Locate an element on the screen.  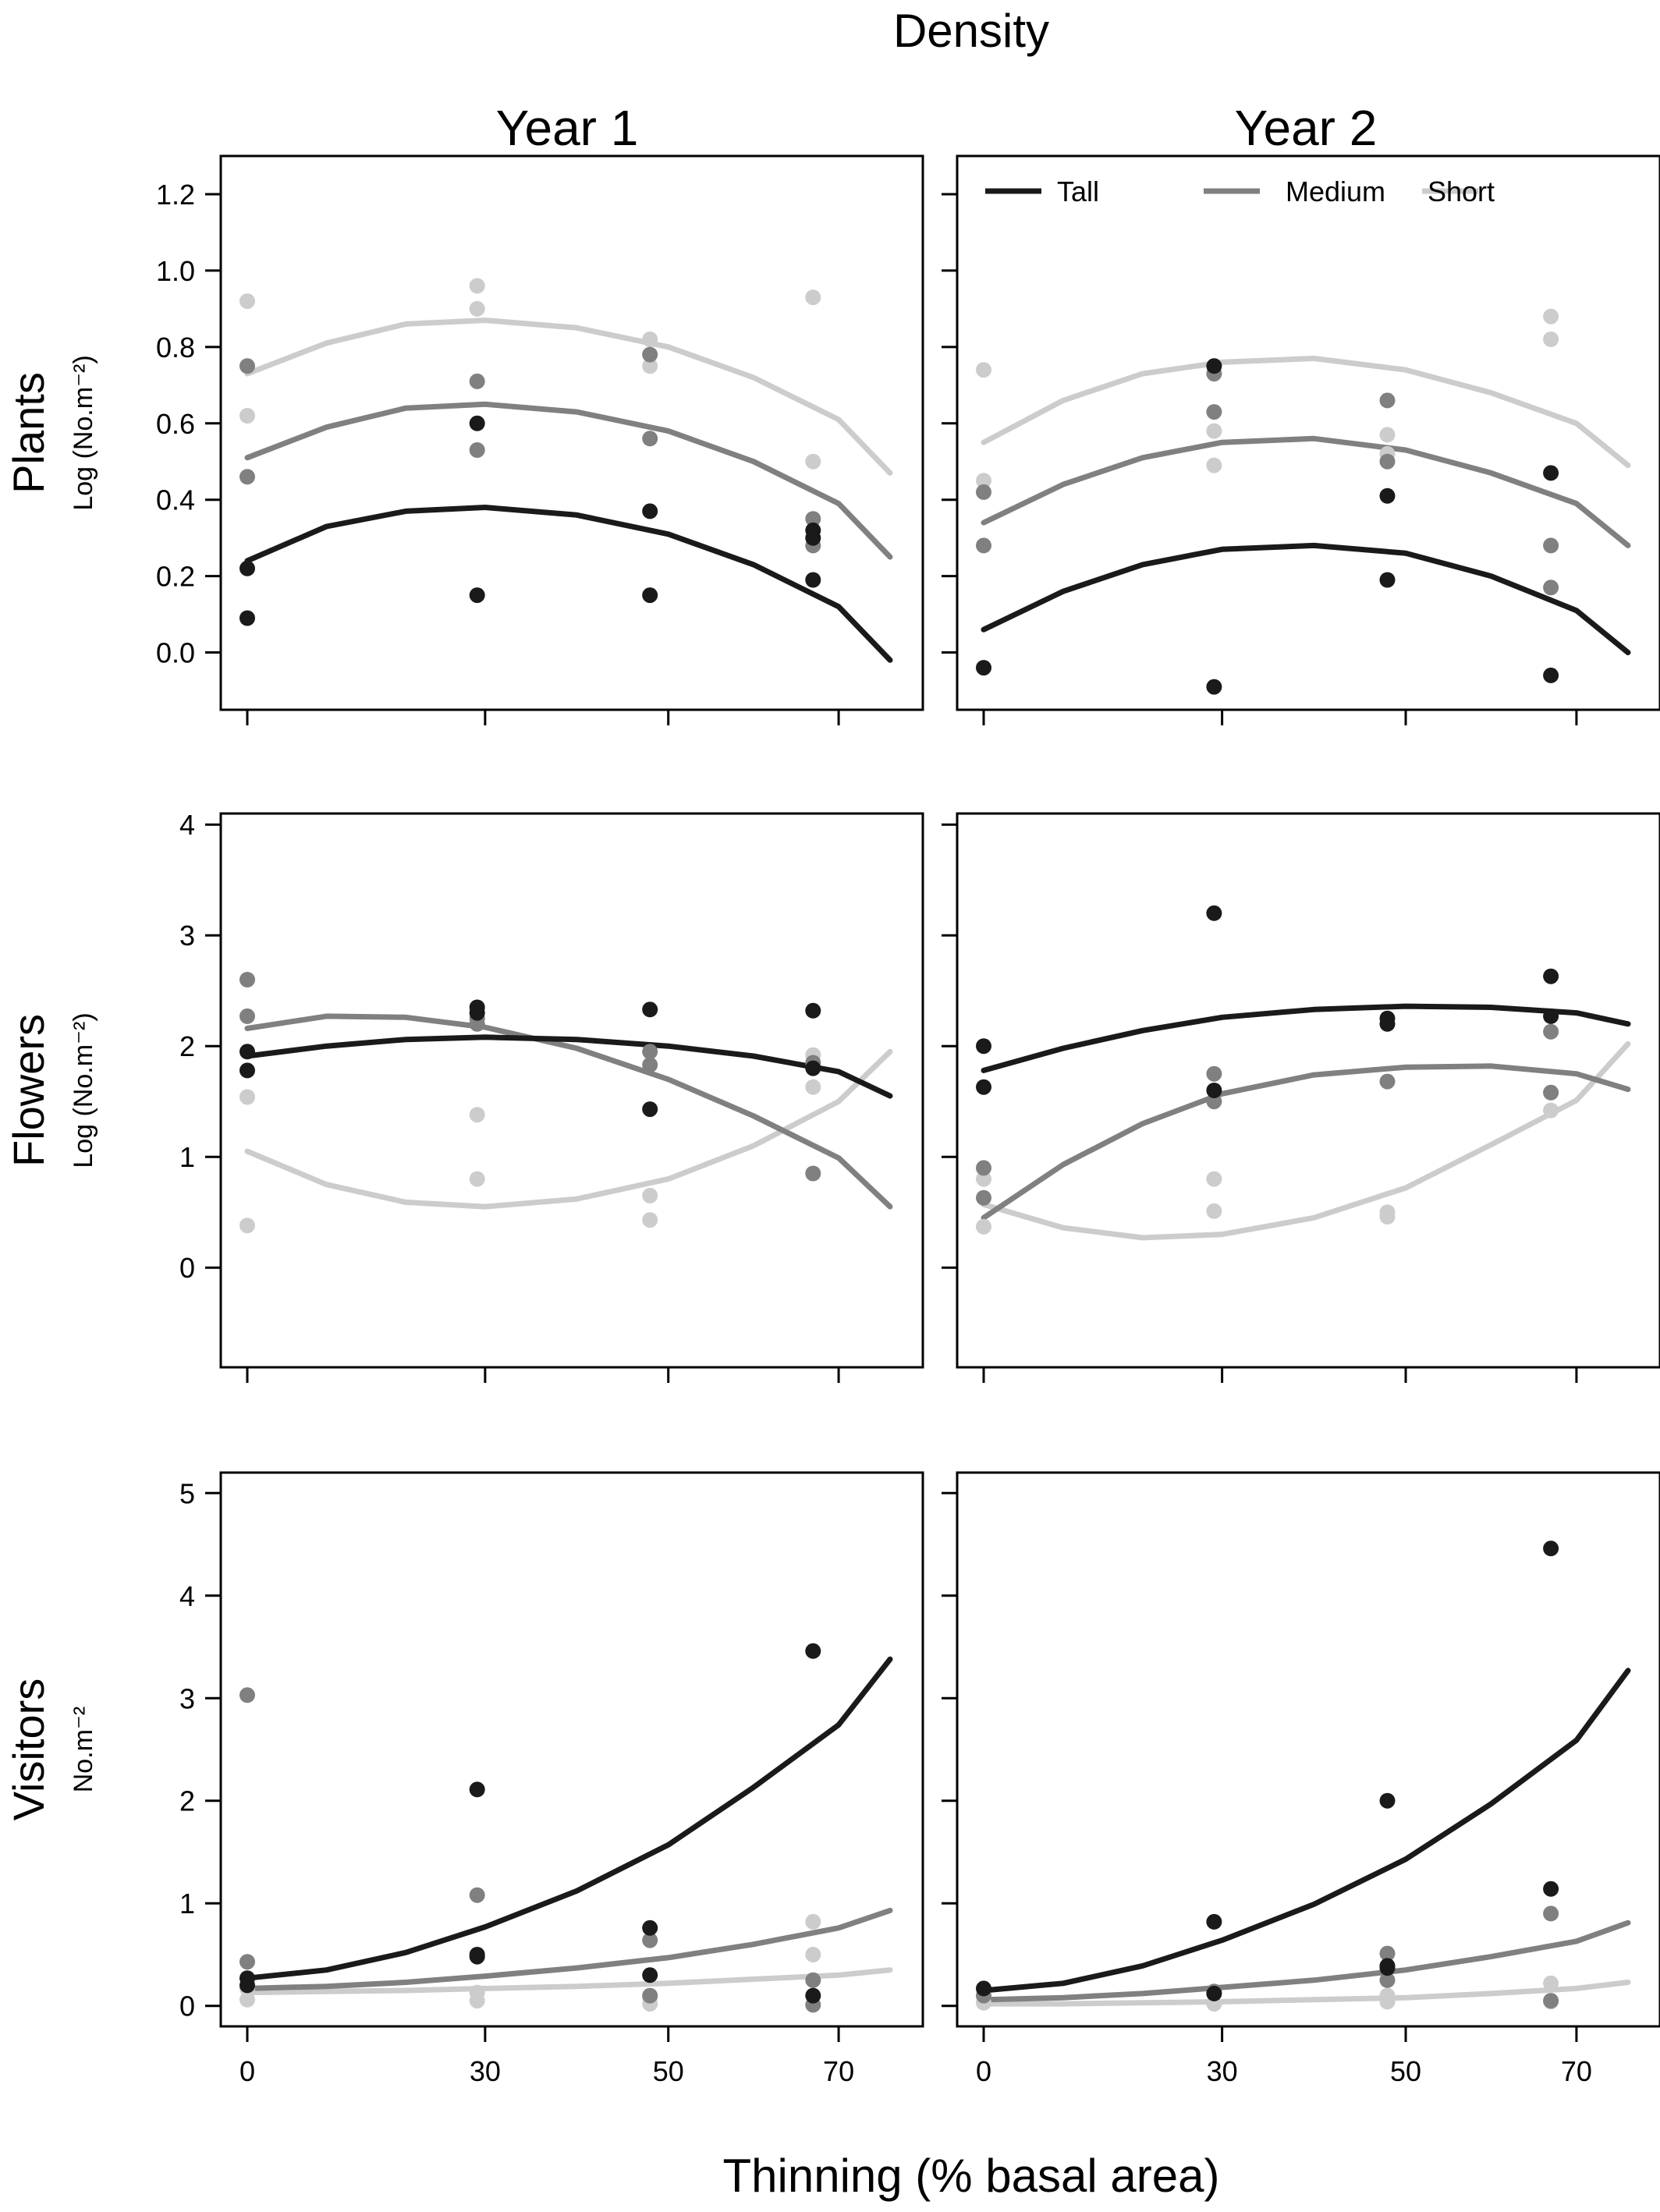
x-tick-label: 70 is located at coordinates (1577, 2071).